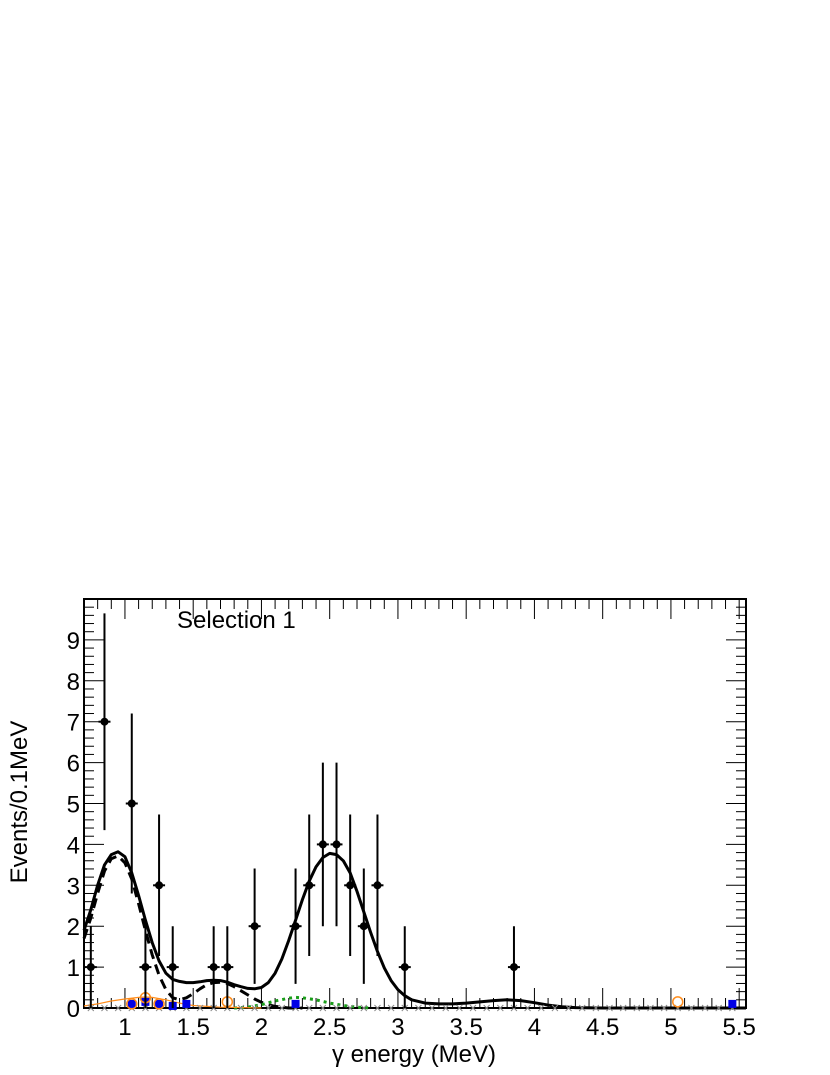 This screenshot has height=1075, width=830. What do you see at coordinates (465, 1027) in the screenshot?
I see `x-tick-label: 3.5` at bounding box center [465, 1027].